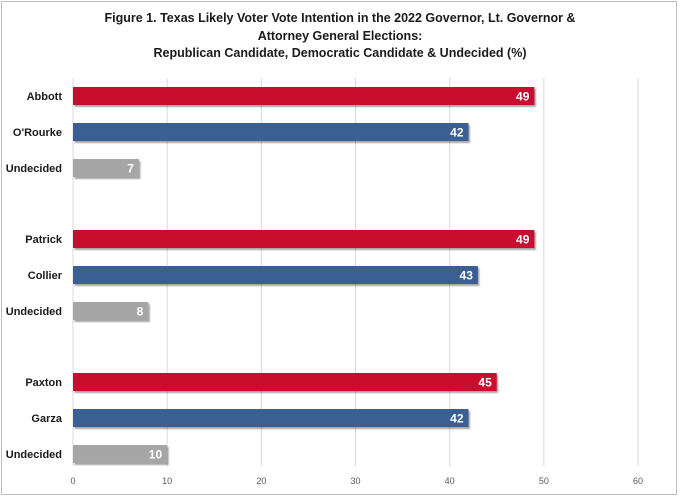 The image size is (680, 498). Describe the element at coordinates (261, 481) in the screenshot. I see `x-tick-label: 20` at that location.